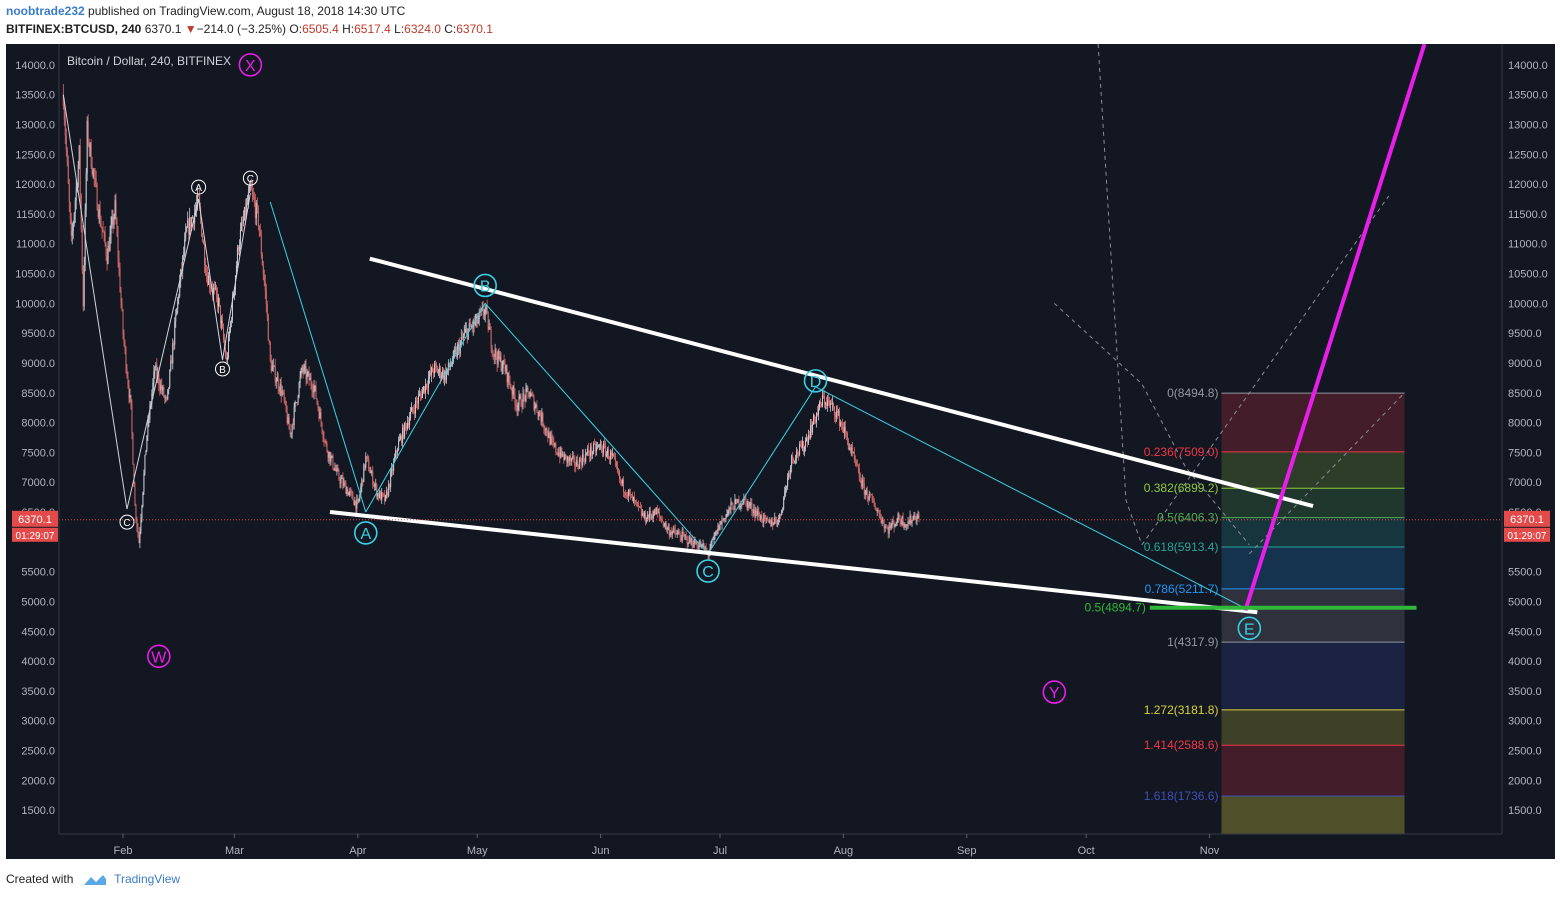 The height and width of the screenshot is (897, 1560). Describe the element at coordinates (123, 851) in the screenshot. I see `x-tick-label: Feb` at that location.